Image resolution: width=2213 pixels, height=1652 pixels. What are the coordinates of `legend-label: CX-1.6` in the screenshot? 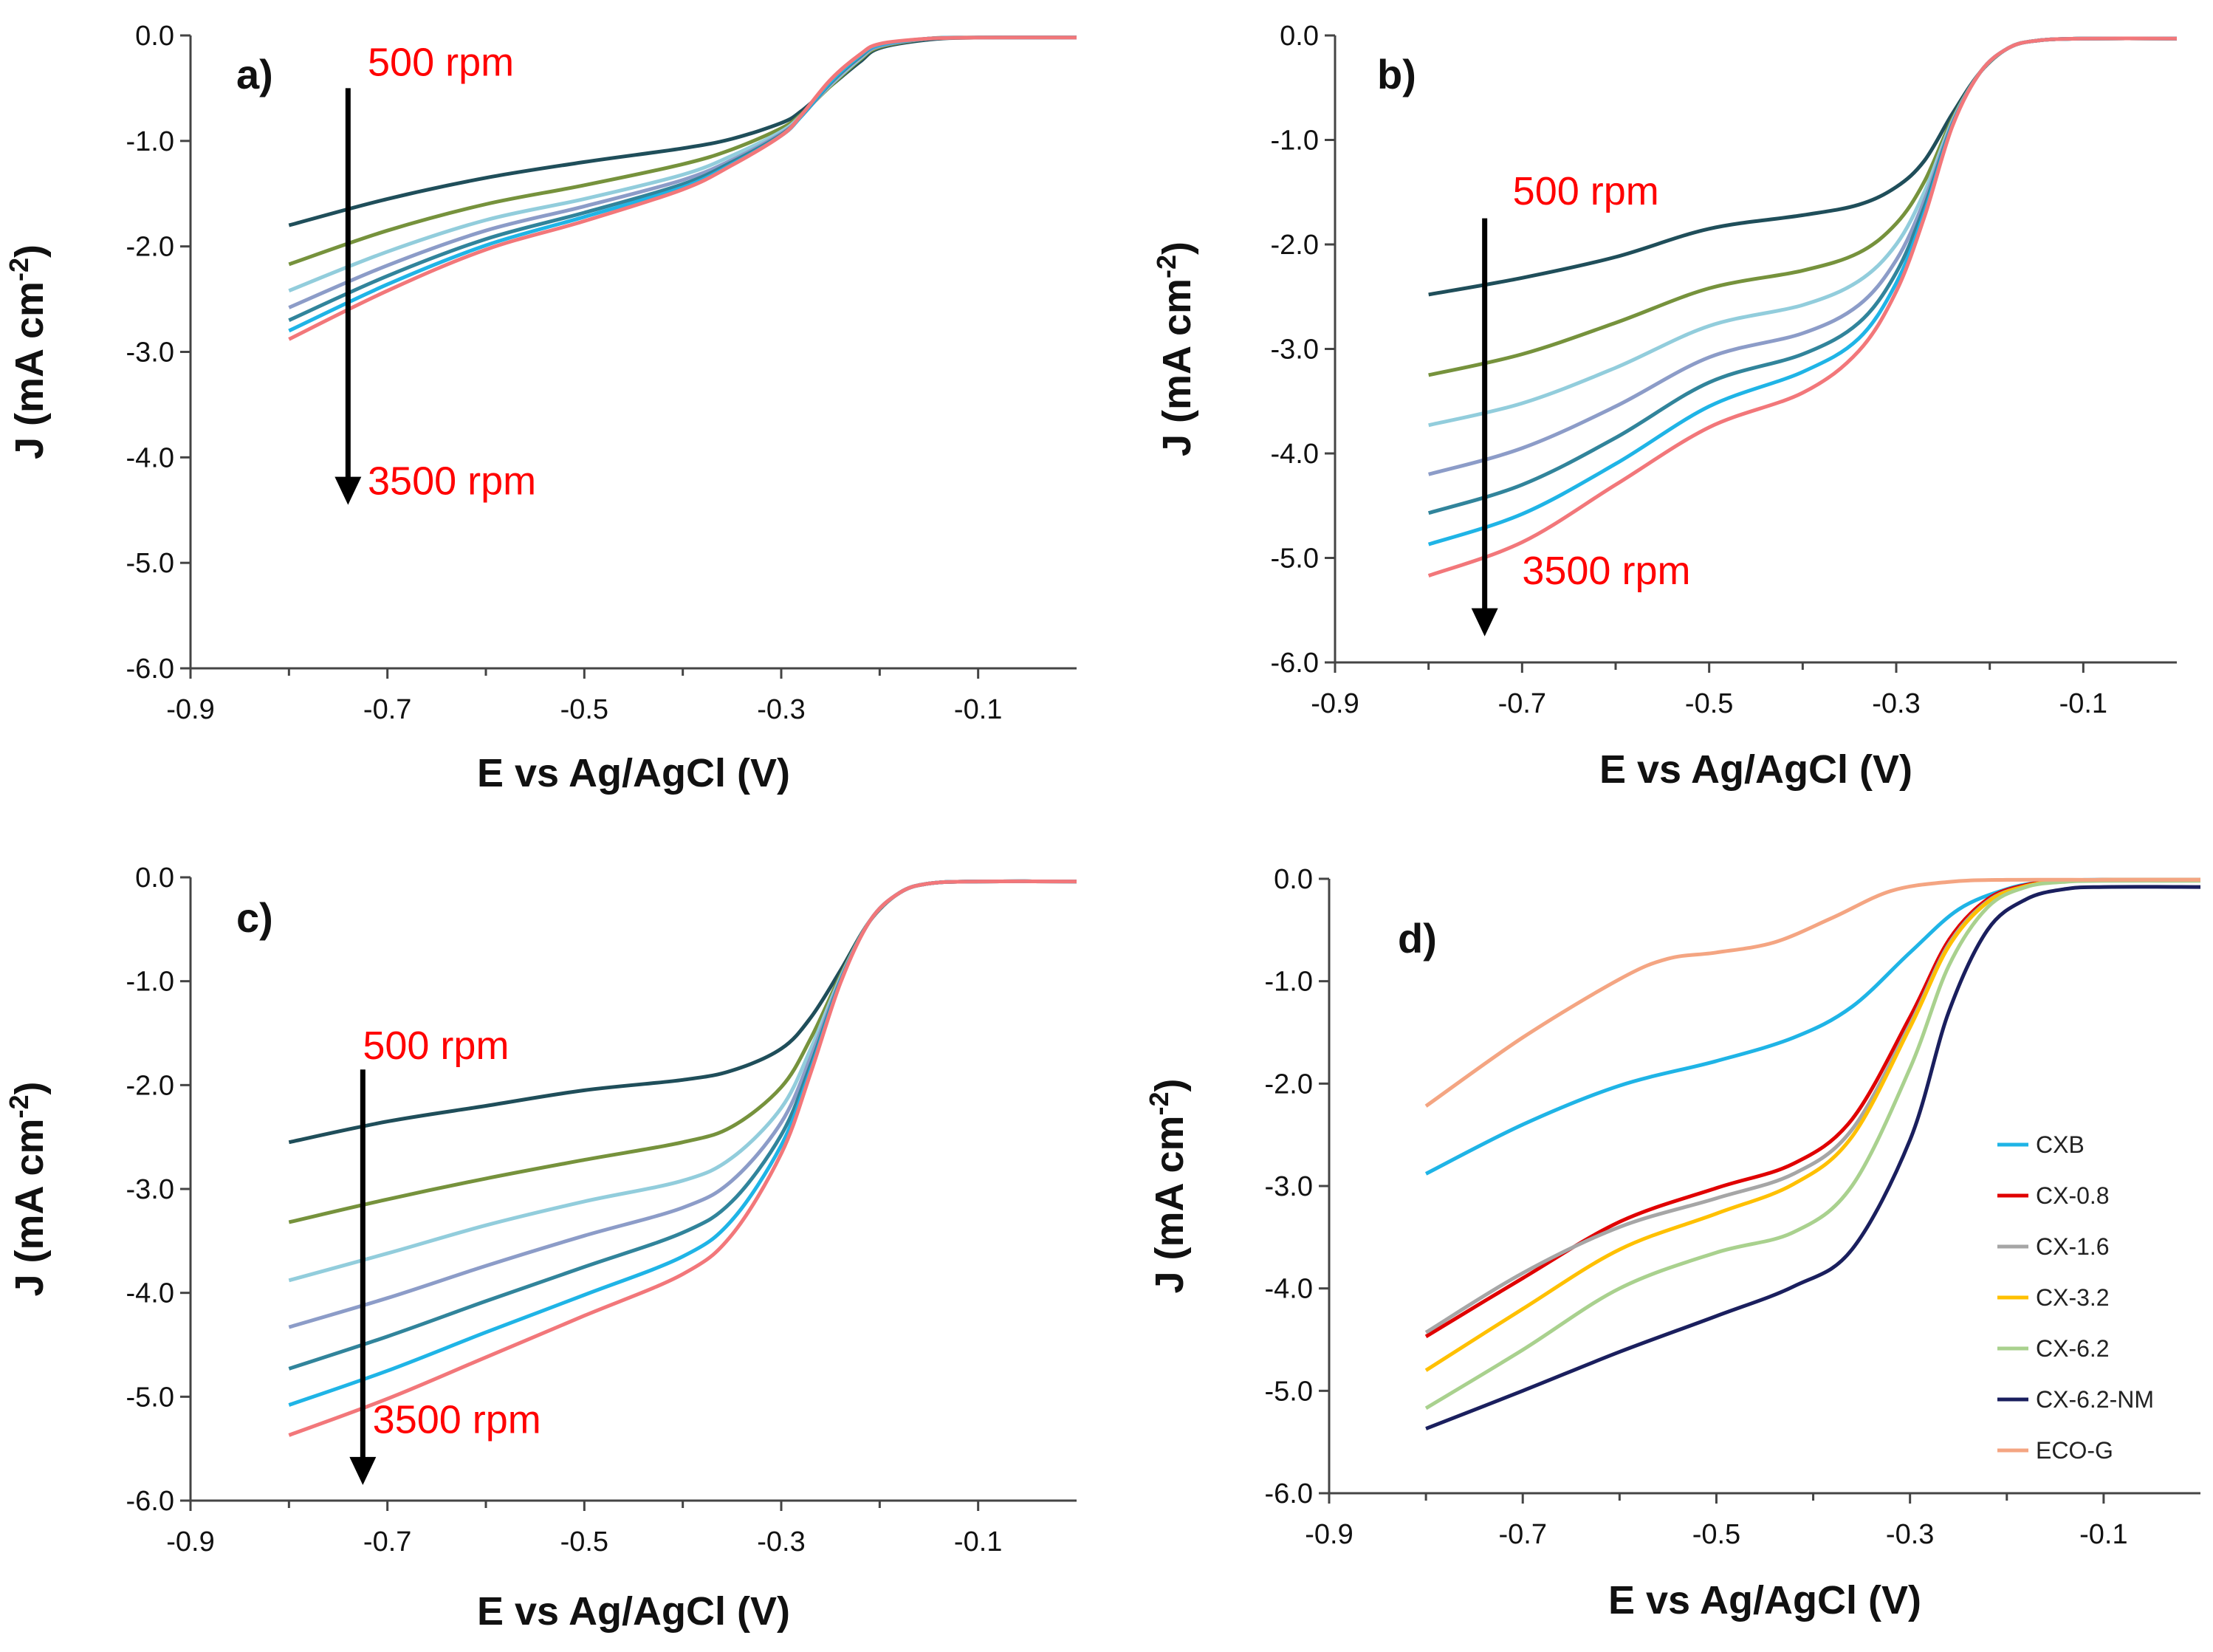 It's located at (2073, 1246).